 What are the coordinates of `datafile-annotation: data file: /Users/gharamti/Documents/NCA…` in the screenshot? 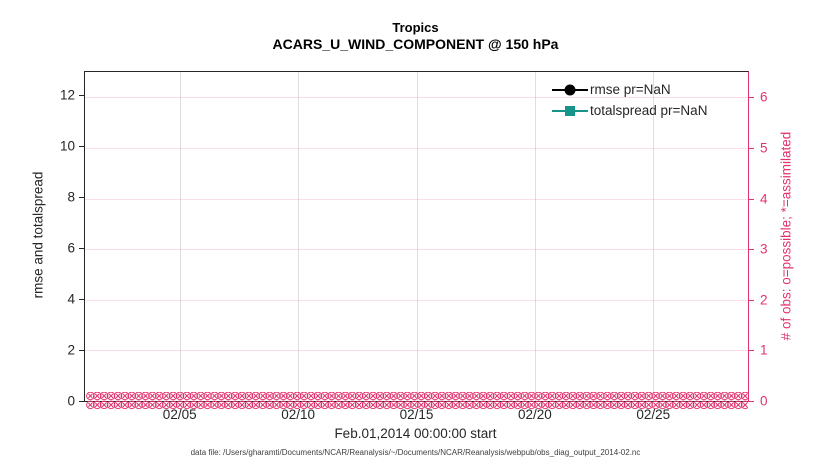 It's located at (415, 452).